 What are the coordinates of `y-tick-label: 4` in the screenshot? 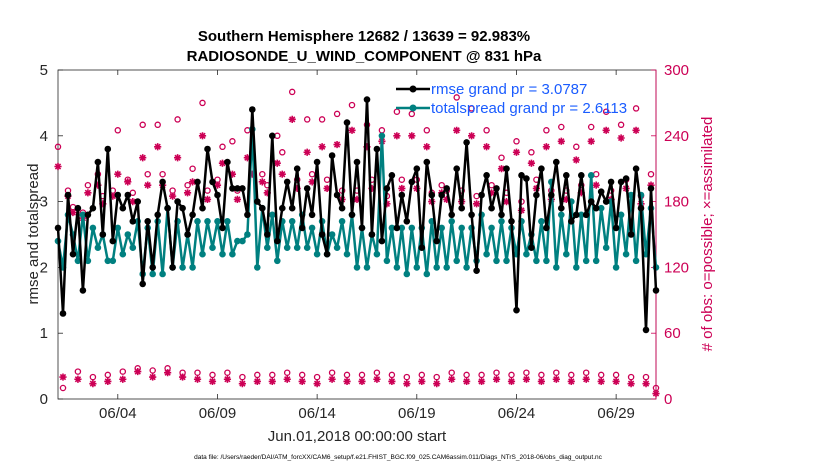 It's located at (44, 136).